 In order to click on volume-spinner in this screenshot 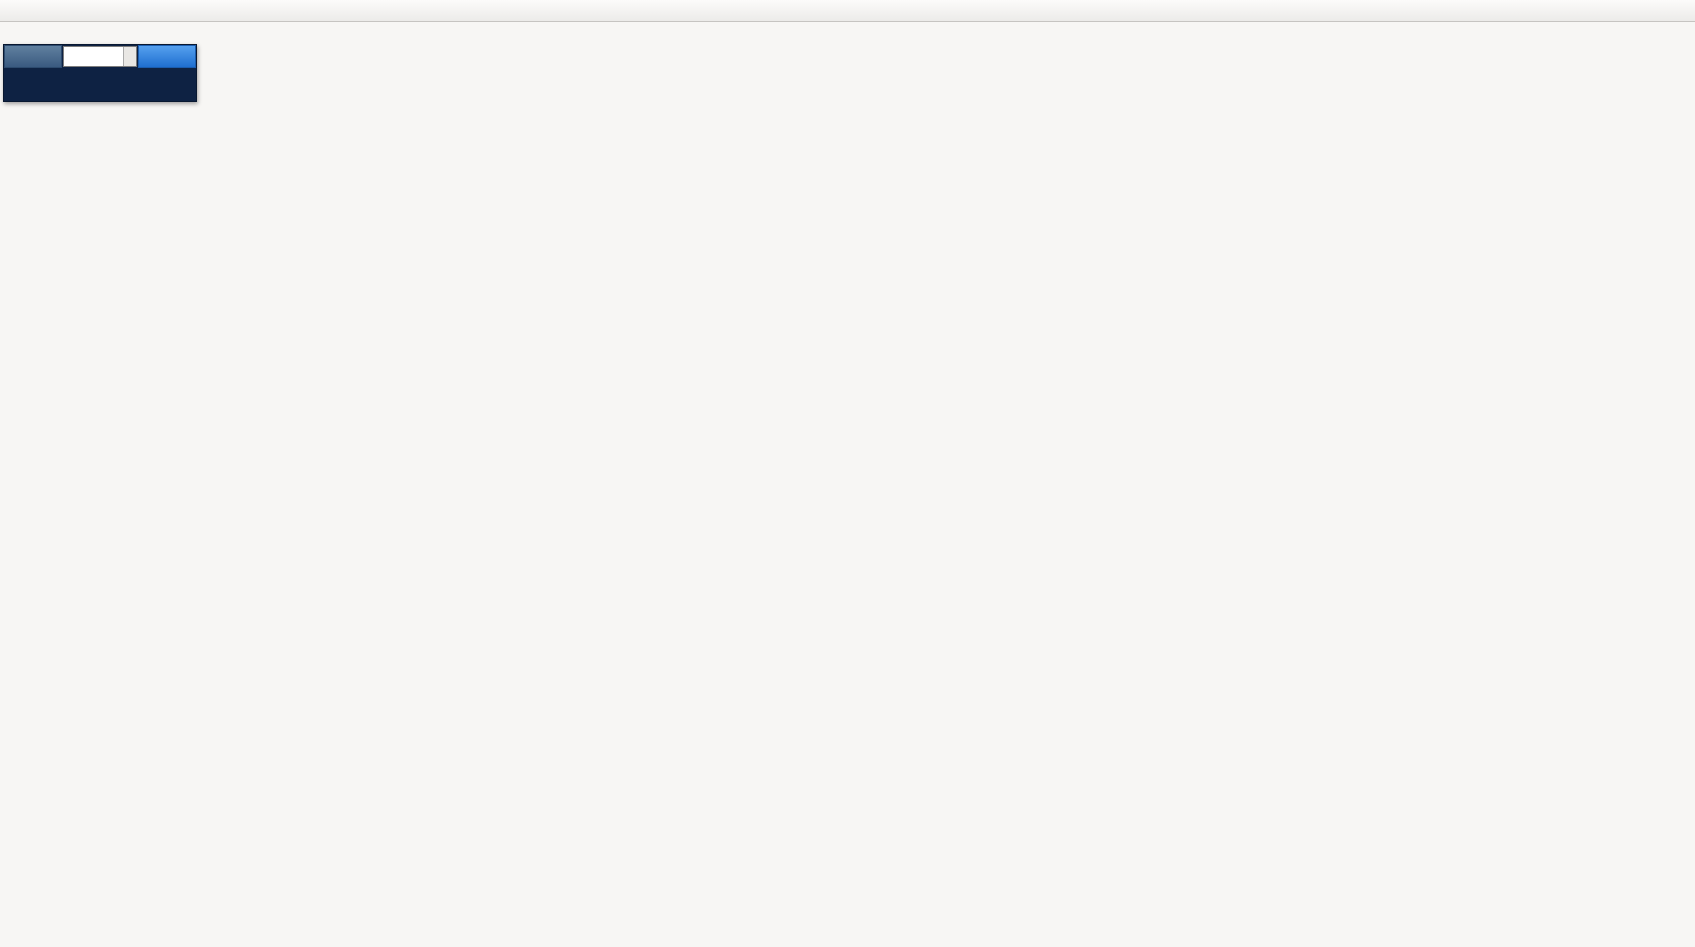, I will do `click(129, 56)`.